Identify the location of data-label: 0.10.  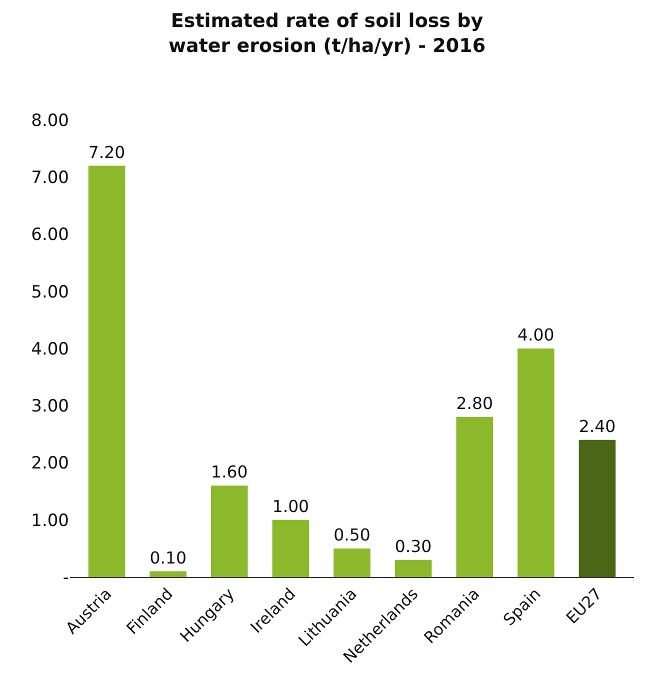
(168, 558).